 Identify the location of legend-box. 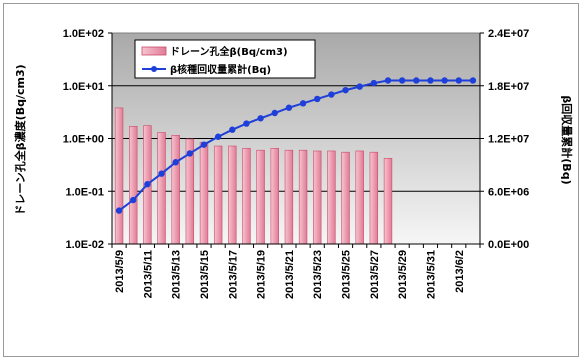
(225, 59).